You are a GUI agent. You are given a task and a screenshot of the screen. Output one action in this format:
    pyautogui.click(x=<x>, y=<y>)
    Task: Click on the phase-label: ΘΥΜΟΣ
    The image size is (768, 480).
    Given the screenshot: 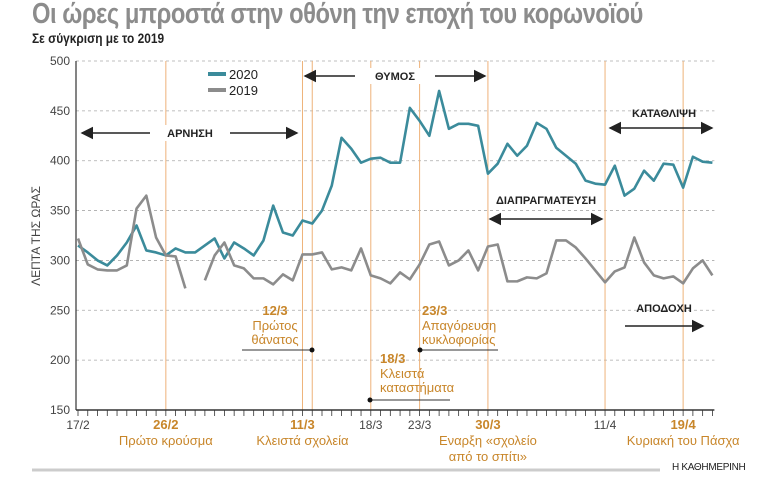 What is the action you would take?
    pyautogui.click(x=395, y=77)
    